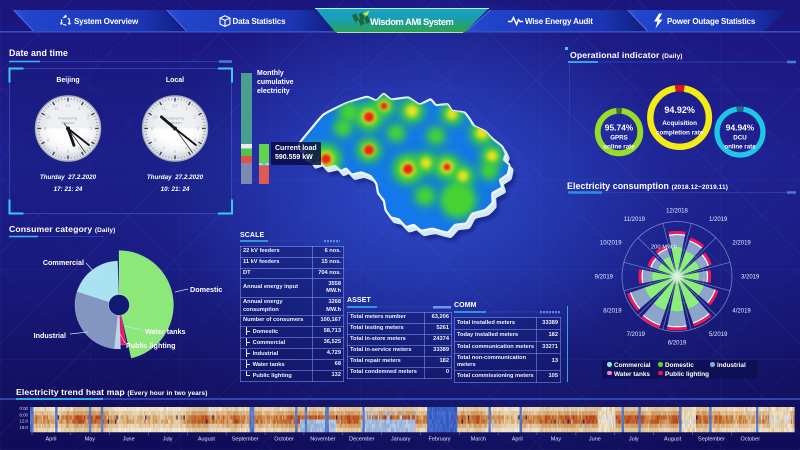  What do you see at coordinates (741, 244) in the screenshot?
I see `svg-text: 2/2019` at bounding box center [741, 244].